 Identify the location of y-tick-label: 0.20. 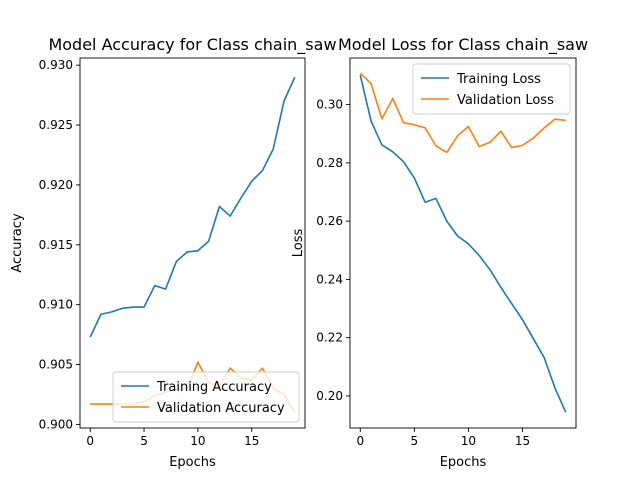
(329, 396).